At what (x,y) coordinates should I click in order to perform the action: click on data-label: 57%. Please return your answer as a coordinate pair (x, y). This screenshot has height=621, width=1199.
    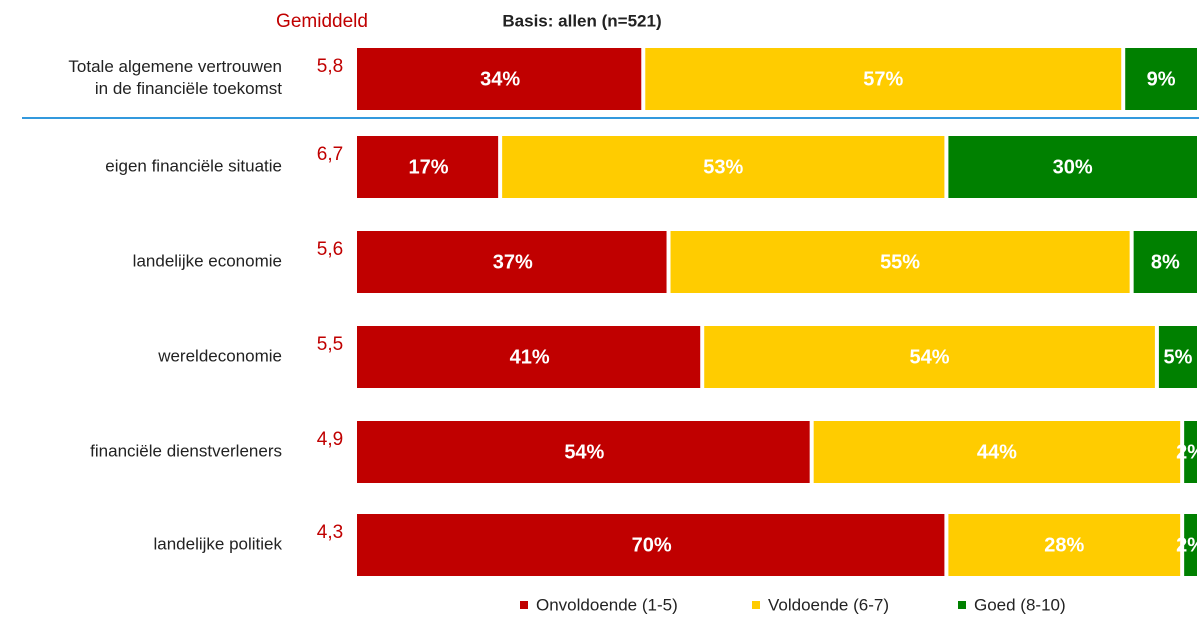
    Looking at the image, I should click on (883, 79).